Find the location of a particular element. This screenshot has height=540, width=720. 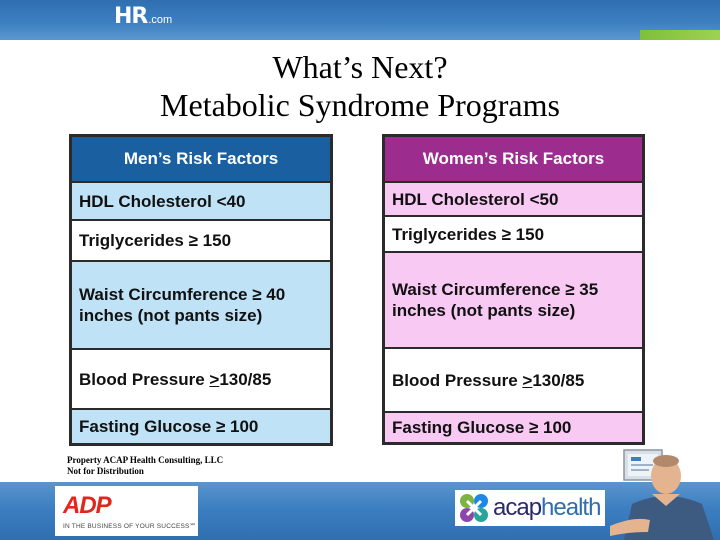

women-row-hdl: HDL Cholesterol <50 is located at coordinates (513, 198).